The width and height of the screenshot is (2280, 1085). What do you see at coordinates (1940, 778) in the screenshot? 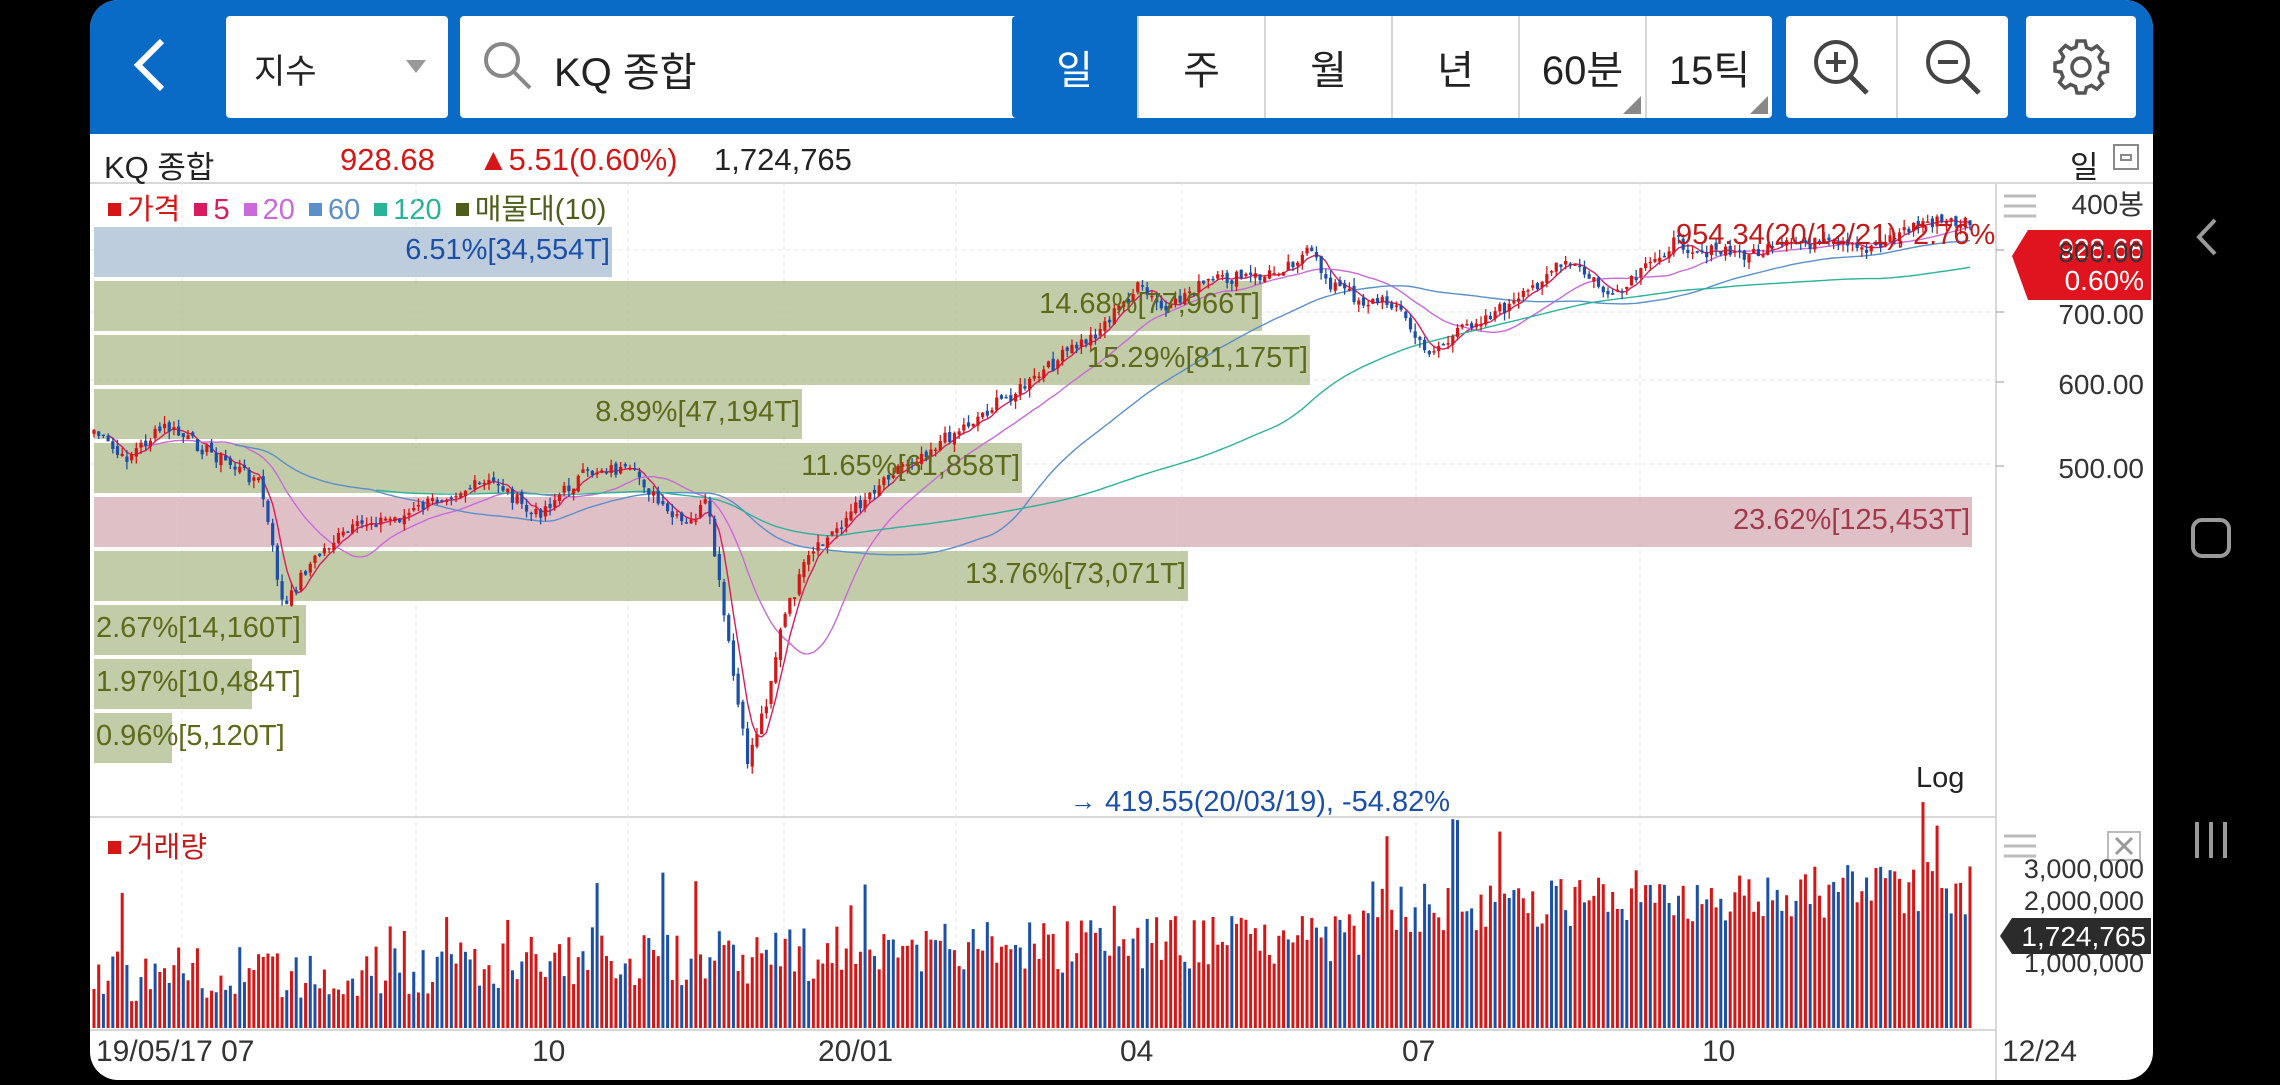
I see `log-scale-label: Log` at bounding box center [1940, 778].